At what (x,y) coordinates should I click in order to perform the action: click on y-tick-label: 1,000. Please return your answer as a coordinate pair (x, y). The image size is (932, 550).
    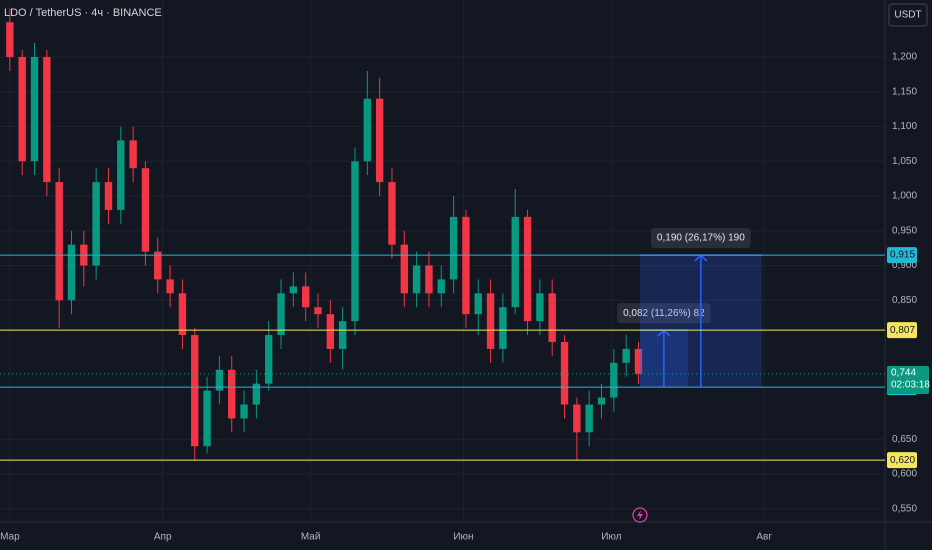
    Looking at the image, I should click on (904, 196).